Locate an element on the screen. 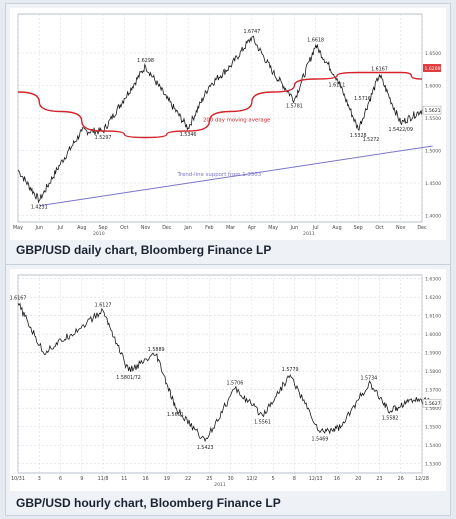  y-tick-label: 1.5700 is located at coordinates (433, 391).